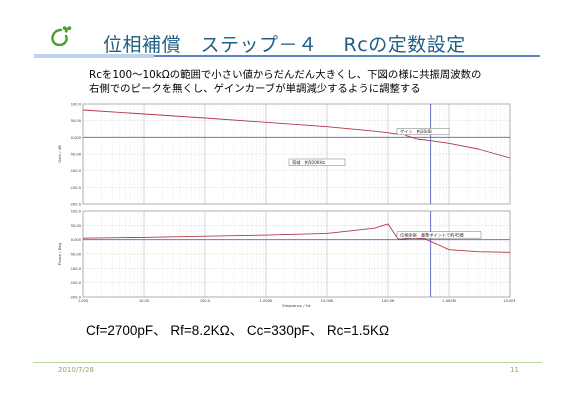 Image resolution: width=580 pixels, height=410 pixels. Describe the element at coordinates (327, 301) in the screenshot. I see `x-tick-label: 10.00K` at that location.